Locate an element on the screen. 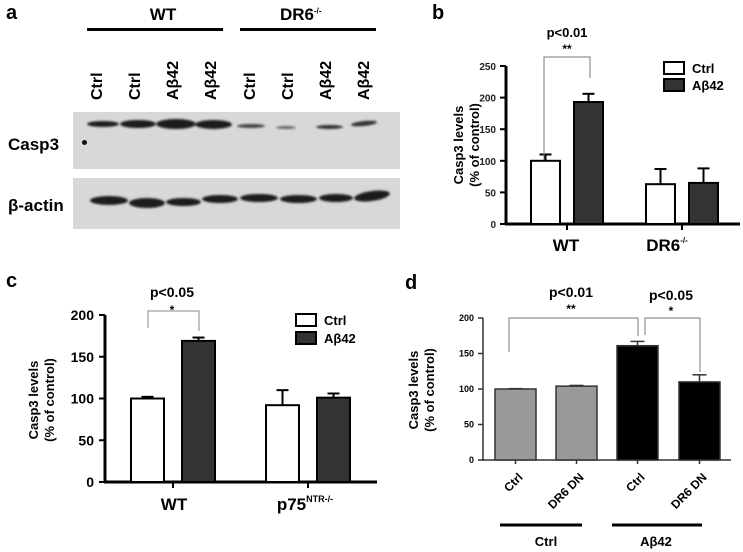  group-label-wt: WT is located at coordinates (163, 14).